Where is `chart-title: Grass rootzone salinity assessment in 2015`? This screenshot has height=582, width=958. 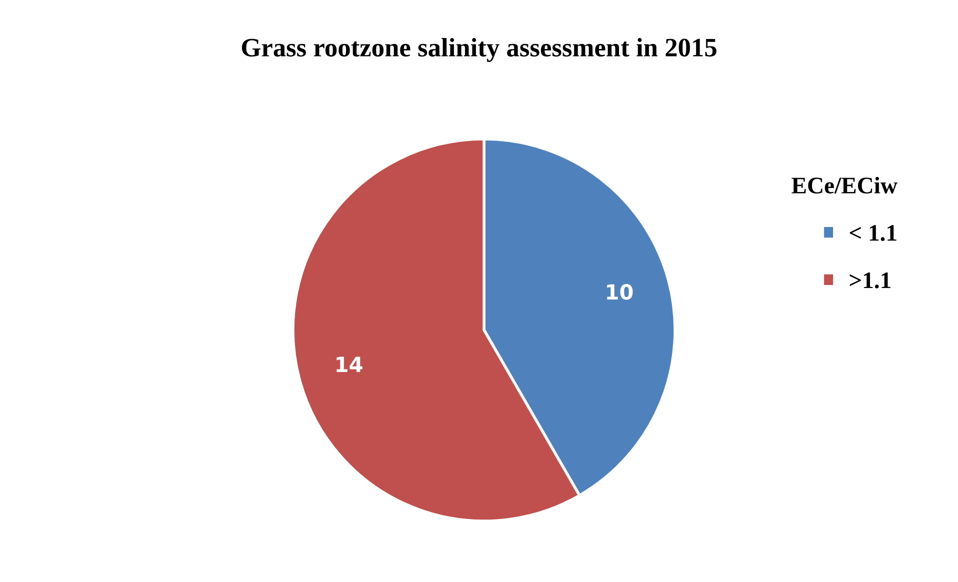 chart-title: Grass rootzone salinity assessment in 2015 is located at coordinates (479, 50).